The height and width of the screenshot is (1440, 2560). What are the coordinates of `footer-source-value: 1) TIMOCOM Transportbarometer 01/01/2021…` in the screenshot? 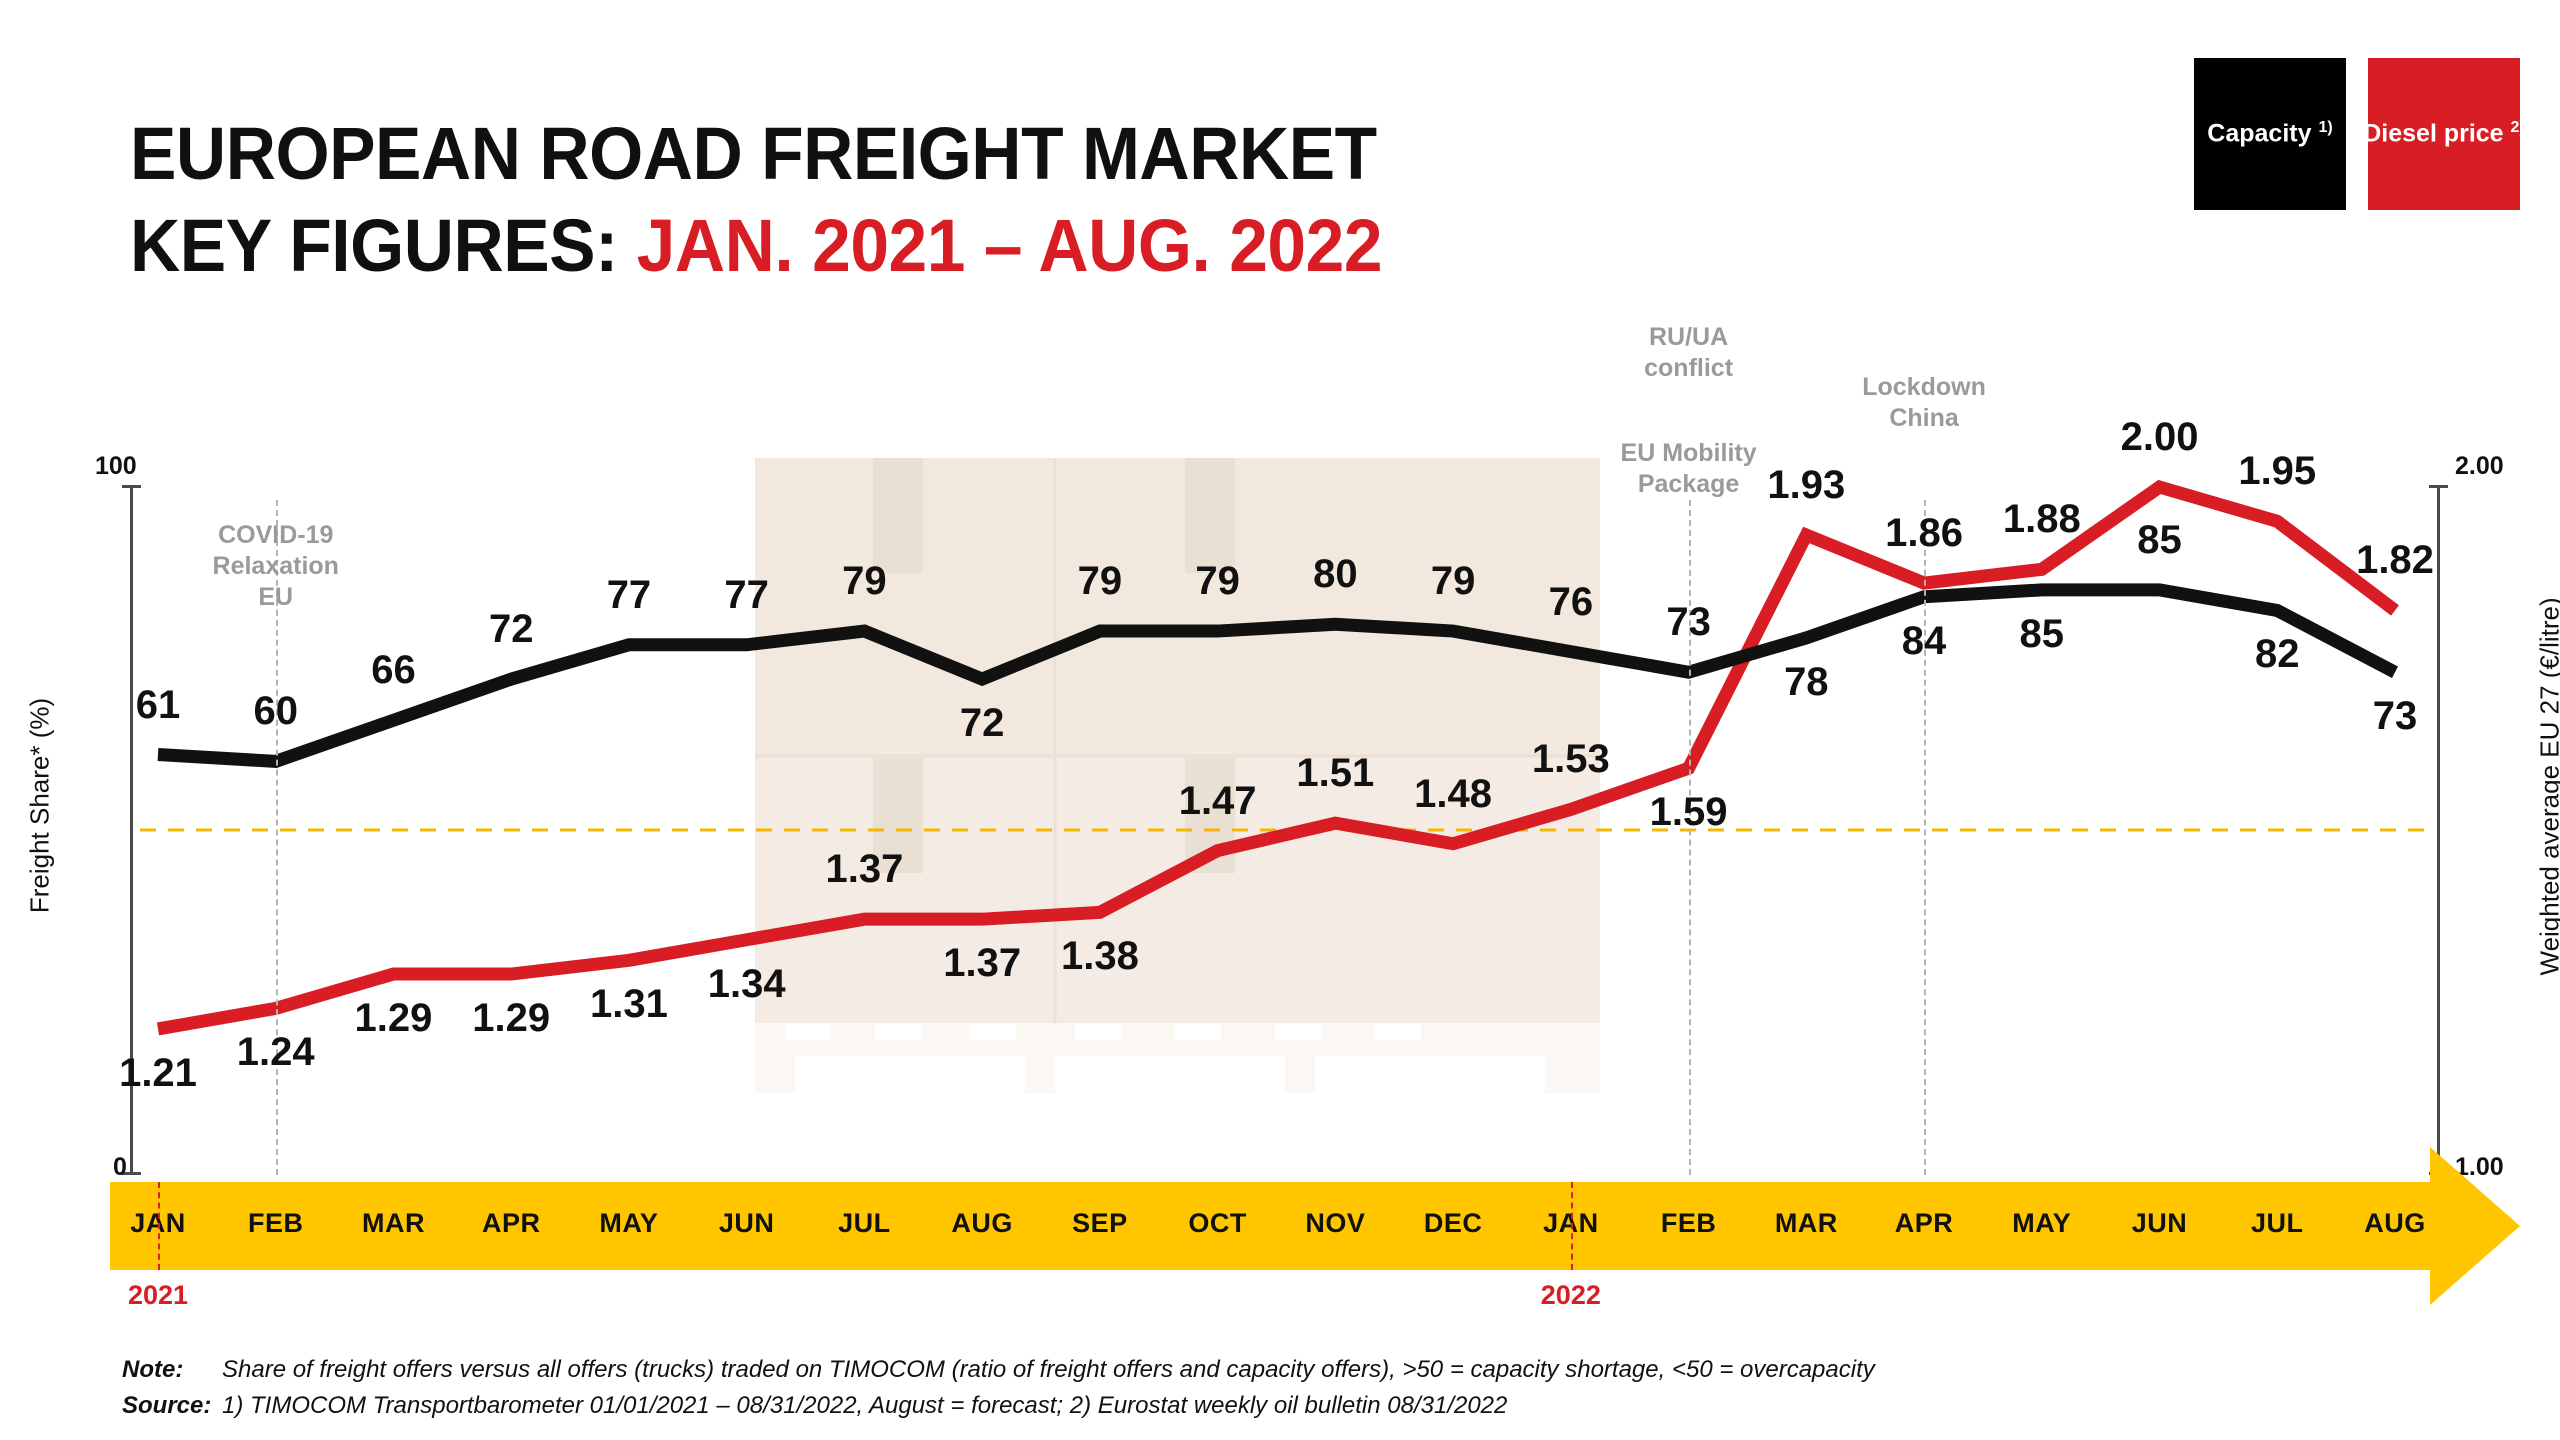 It's located at (865, 1405).